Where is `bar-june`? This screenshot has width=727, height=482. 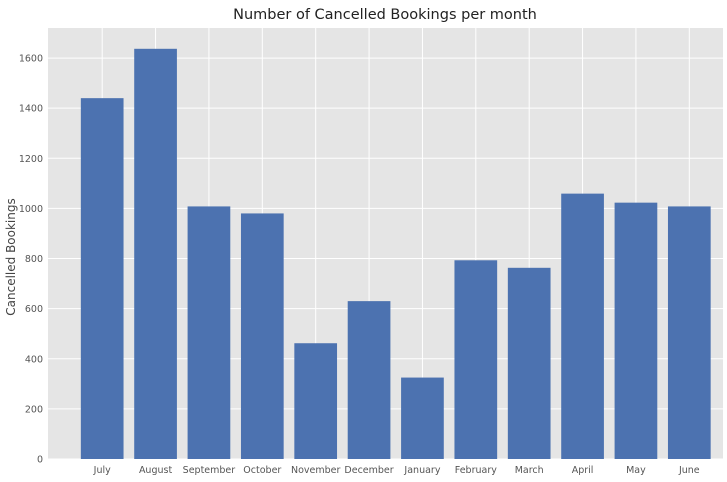
bar-june is located at coordinates (689, 332).